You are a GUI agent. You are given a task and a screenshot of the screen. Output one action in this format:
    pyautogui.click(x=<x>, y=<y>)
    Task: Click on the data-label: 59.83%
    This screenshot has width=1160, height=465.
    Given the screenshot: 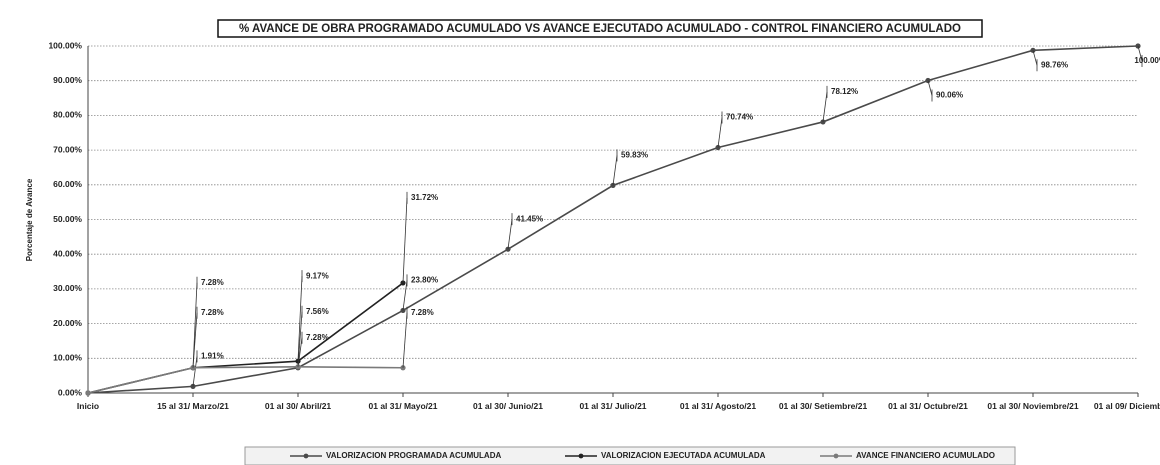 What is the action you would take?
    pyautogui.click(x=634, y=154)
    